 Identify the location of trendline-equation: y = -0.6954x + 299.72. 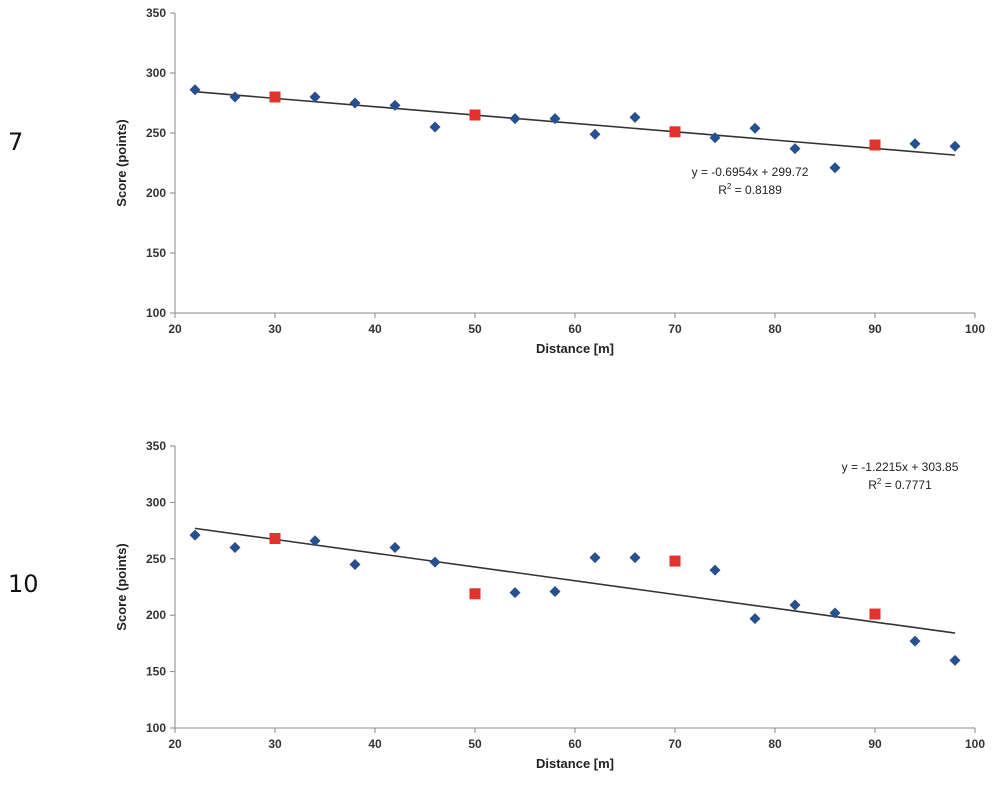
(750, 172).